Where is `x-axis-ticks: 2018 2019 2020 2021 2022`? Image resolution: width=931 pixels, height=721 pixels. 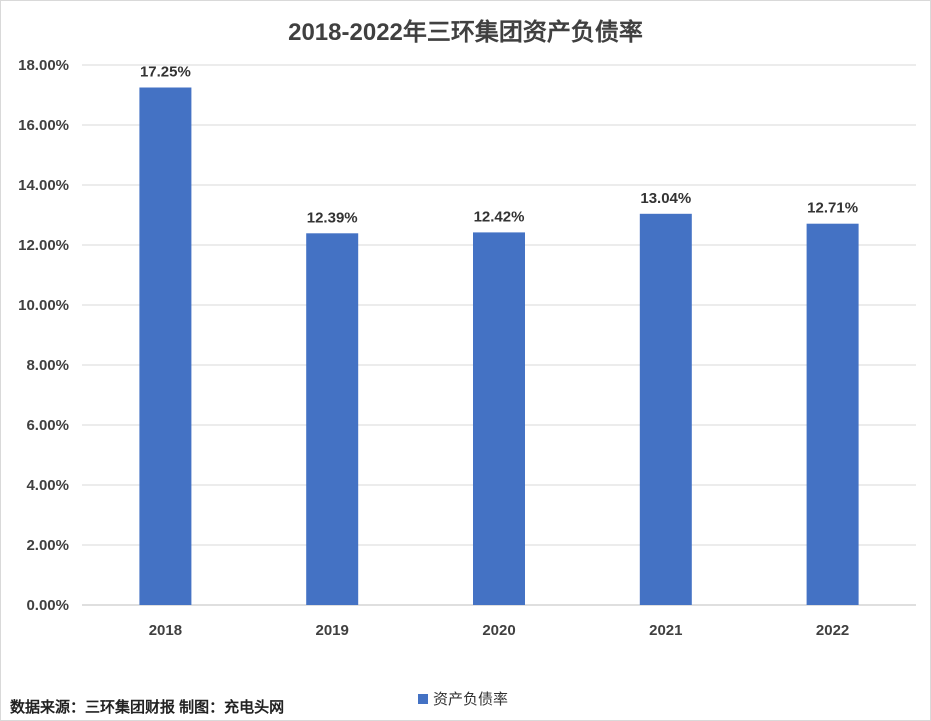
x-axis-ticks: 2018 2019 2020 2021 2022 is located at coordinates (499, 630).